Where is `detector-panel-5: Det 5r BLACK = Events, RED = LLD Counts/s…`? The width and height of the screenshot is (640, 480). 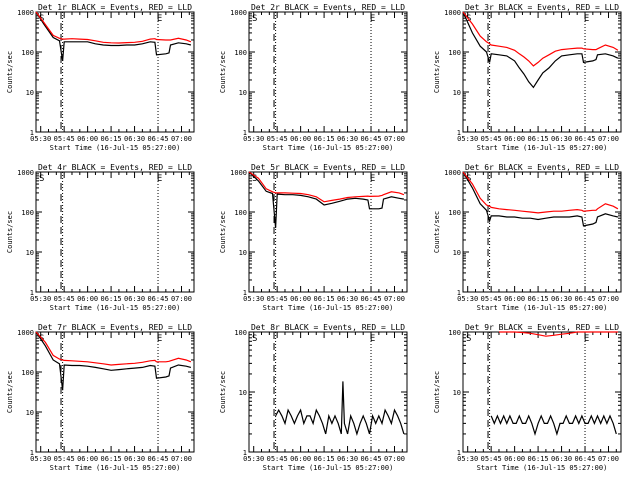
detector-panel-5: Det 5r BLACK = Events, RED = LLD Counts/s… is located at coordinates (313, 237).